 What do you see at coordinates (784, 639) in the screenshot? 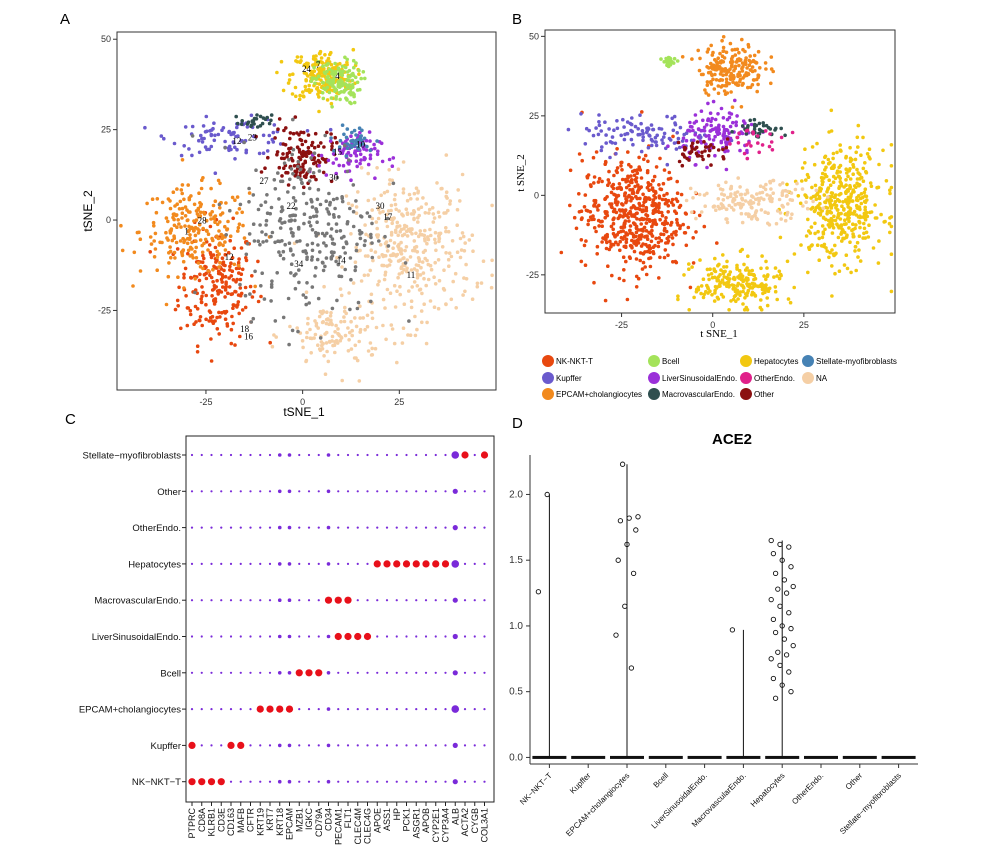
I see `violin-point` at bounding box center [784, 639].